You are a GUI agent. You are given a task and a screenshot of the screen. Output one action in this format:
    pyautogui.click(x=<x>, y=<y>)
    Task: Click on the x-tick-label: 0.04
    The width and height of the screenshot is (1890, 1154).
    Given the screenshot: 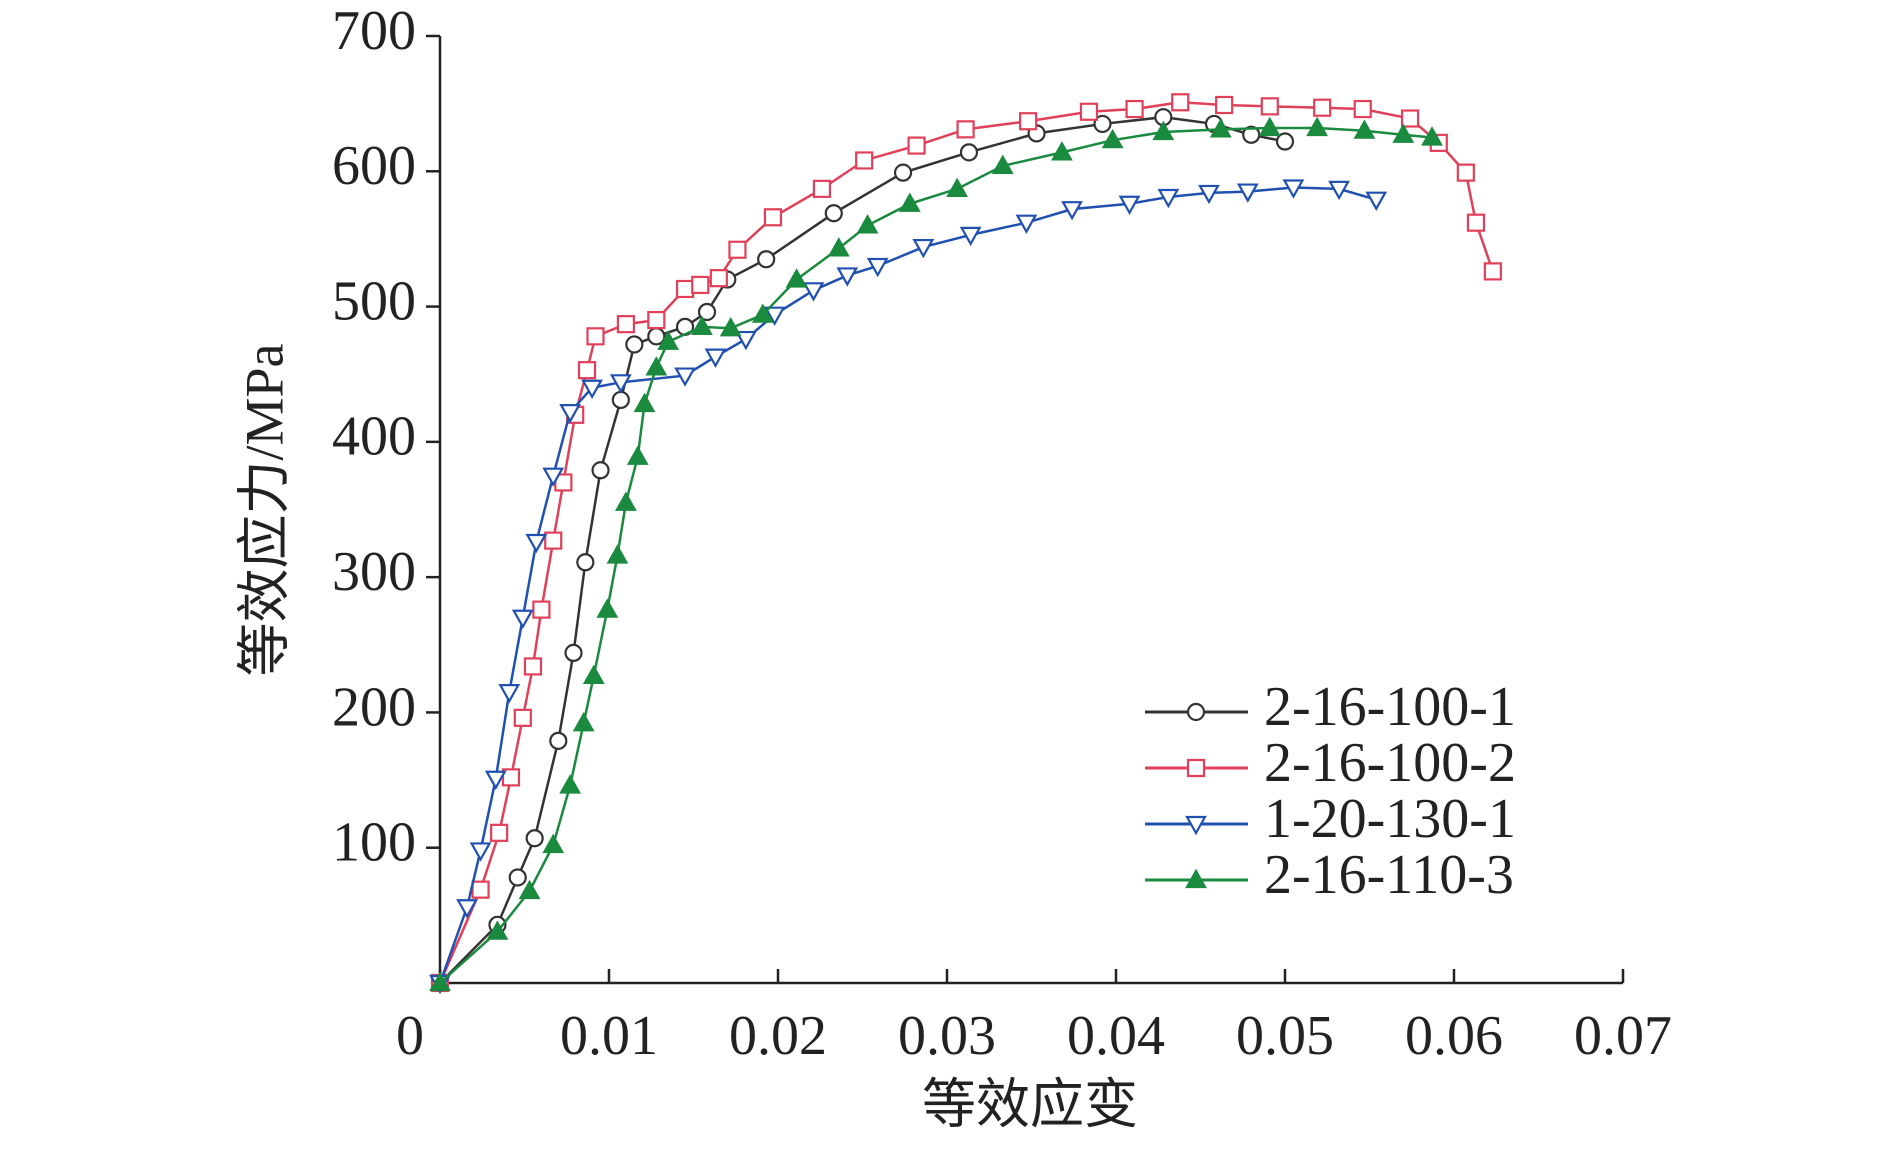 What is the action you would take?
    pyautogui.click(x=1116, y=1036)
    